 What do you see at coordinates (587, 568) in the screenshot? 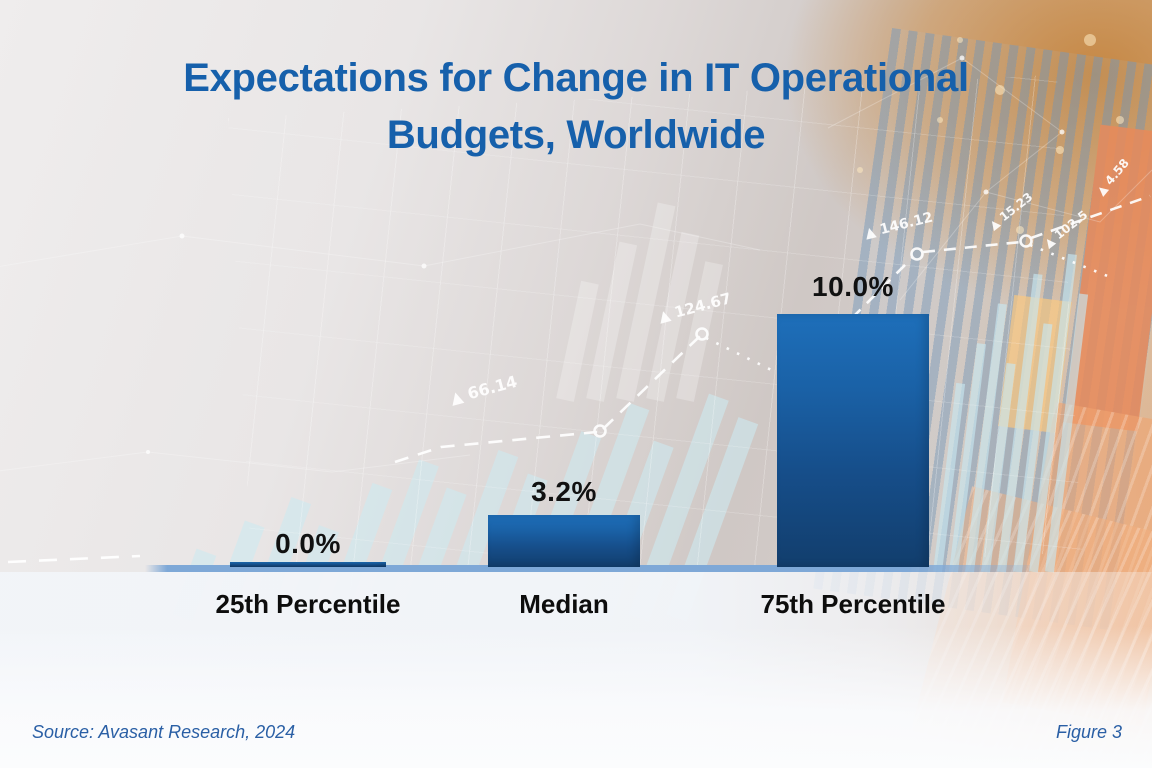
I see `x-axis-line` at bounding box center [587, 568].